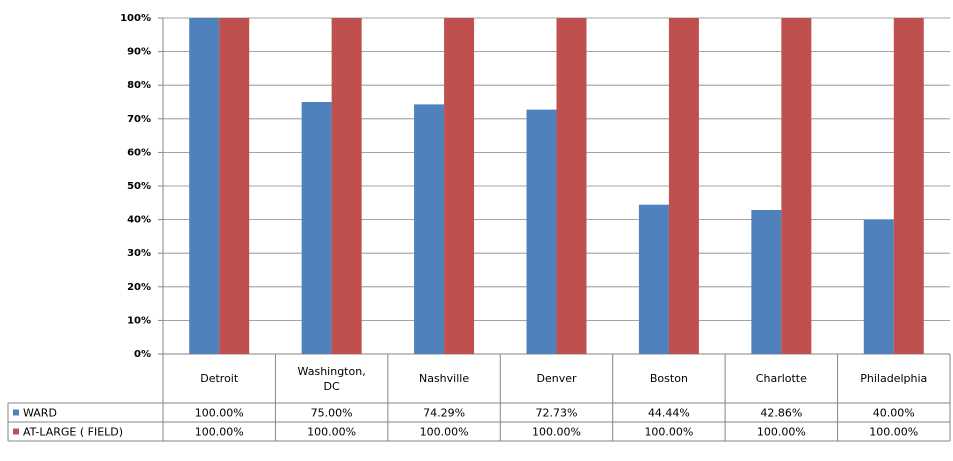 The image size is (953, 461). What do you see at coordinates (73, 432) in the screenshot?
I see `legend-label: AT-LARGE ( FIELD)` at bounding box center [73, 432].